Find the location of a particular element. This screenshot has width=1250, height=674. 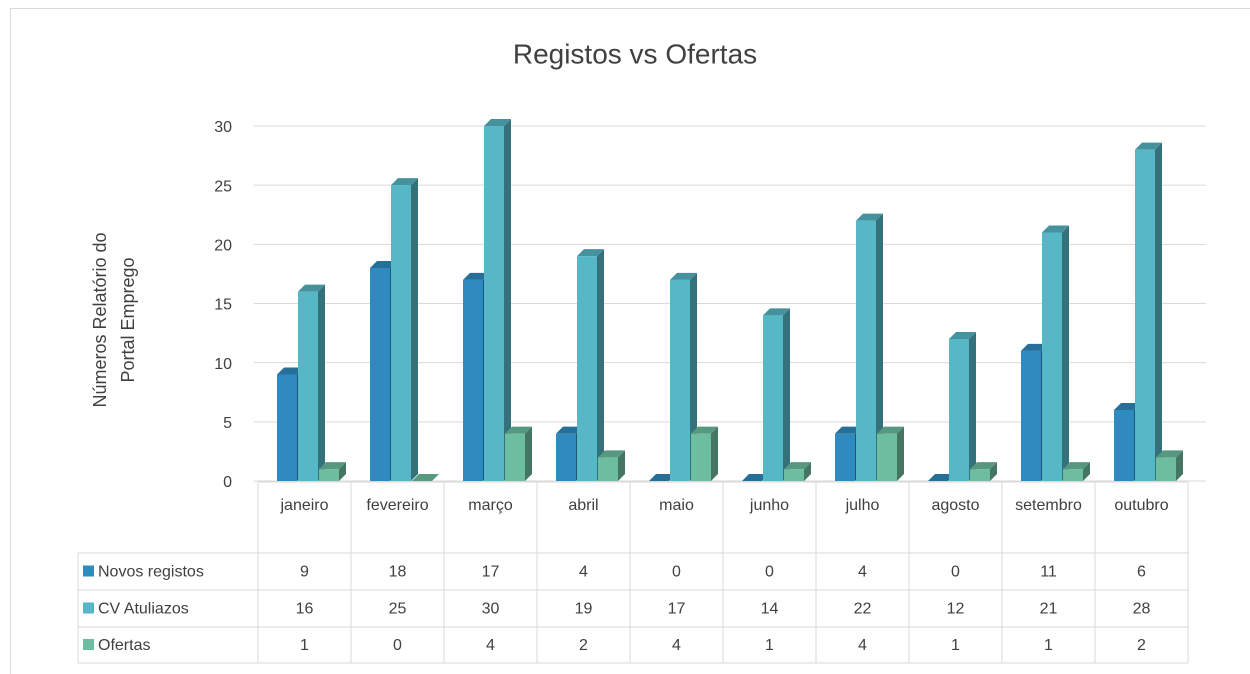

x-tick-label: janeiro is located at coordinates (303, 505).